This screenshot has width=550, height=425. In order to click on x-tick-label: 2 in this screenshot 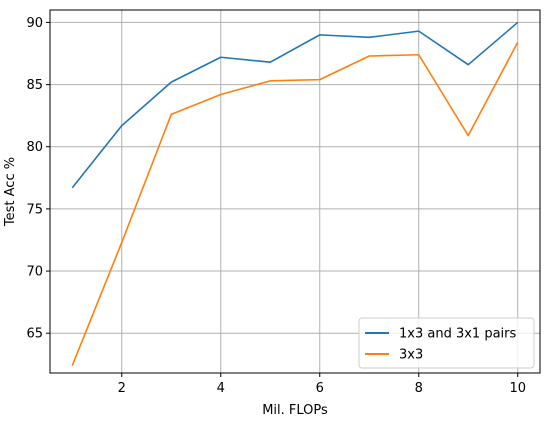, I will do `click(122, 388)`.